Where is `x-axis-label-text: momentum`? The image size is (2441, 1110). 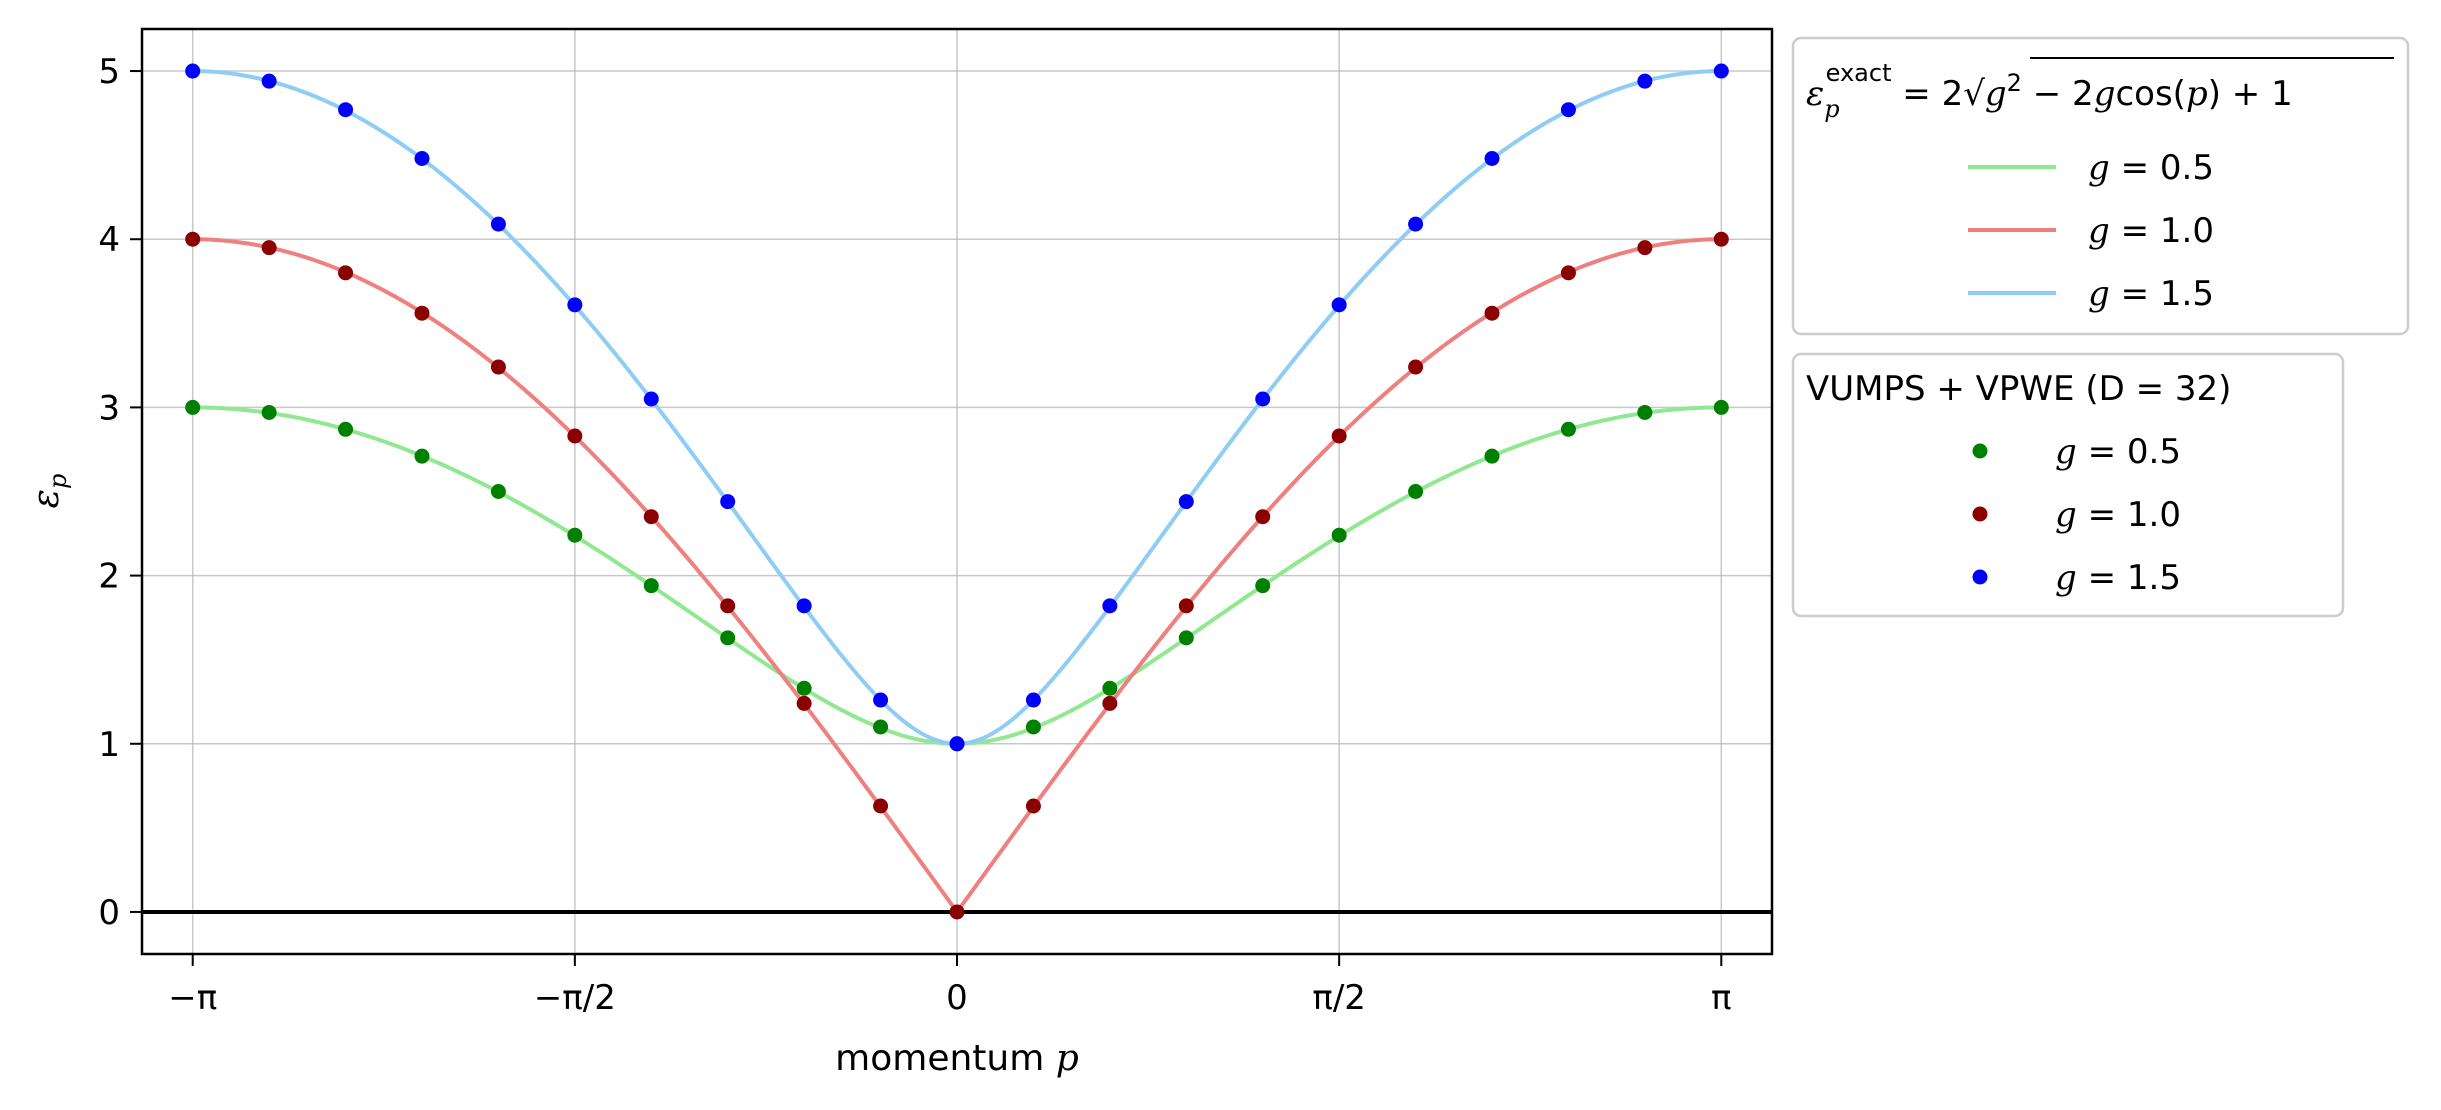
x-axis-label-text: momentum is located at coordinates (939, 1058).